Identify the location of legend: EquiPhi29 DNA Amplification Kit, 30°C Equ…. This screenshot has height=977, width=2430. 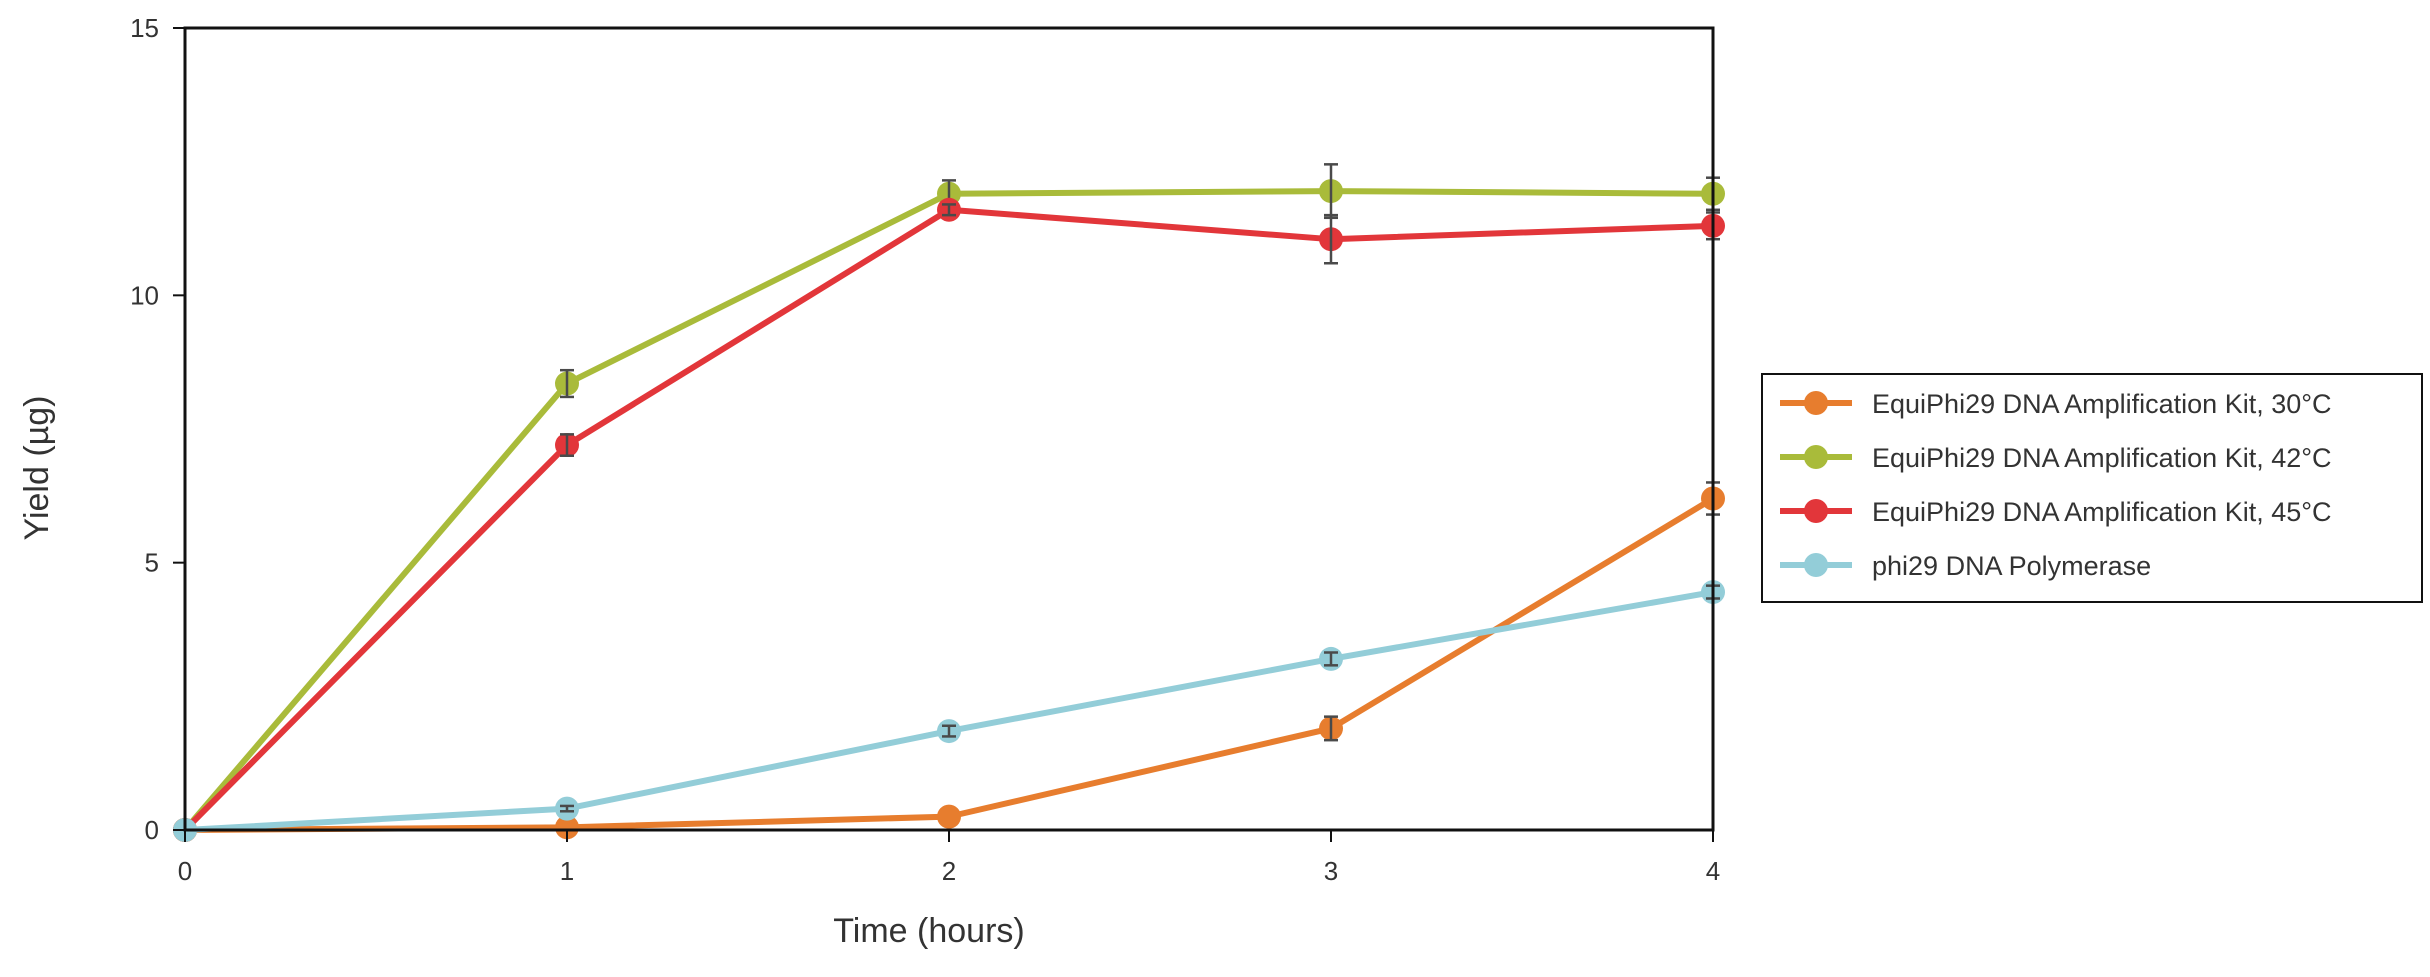
(2092, 488).